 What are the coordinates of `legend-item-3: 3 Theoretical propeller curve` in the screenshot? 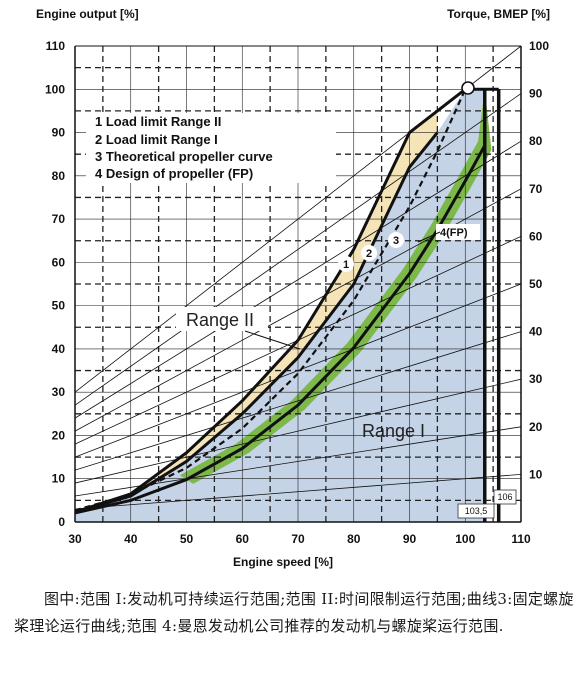 It's located at (184, 156).